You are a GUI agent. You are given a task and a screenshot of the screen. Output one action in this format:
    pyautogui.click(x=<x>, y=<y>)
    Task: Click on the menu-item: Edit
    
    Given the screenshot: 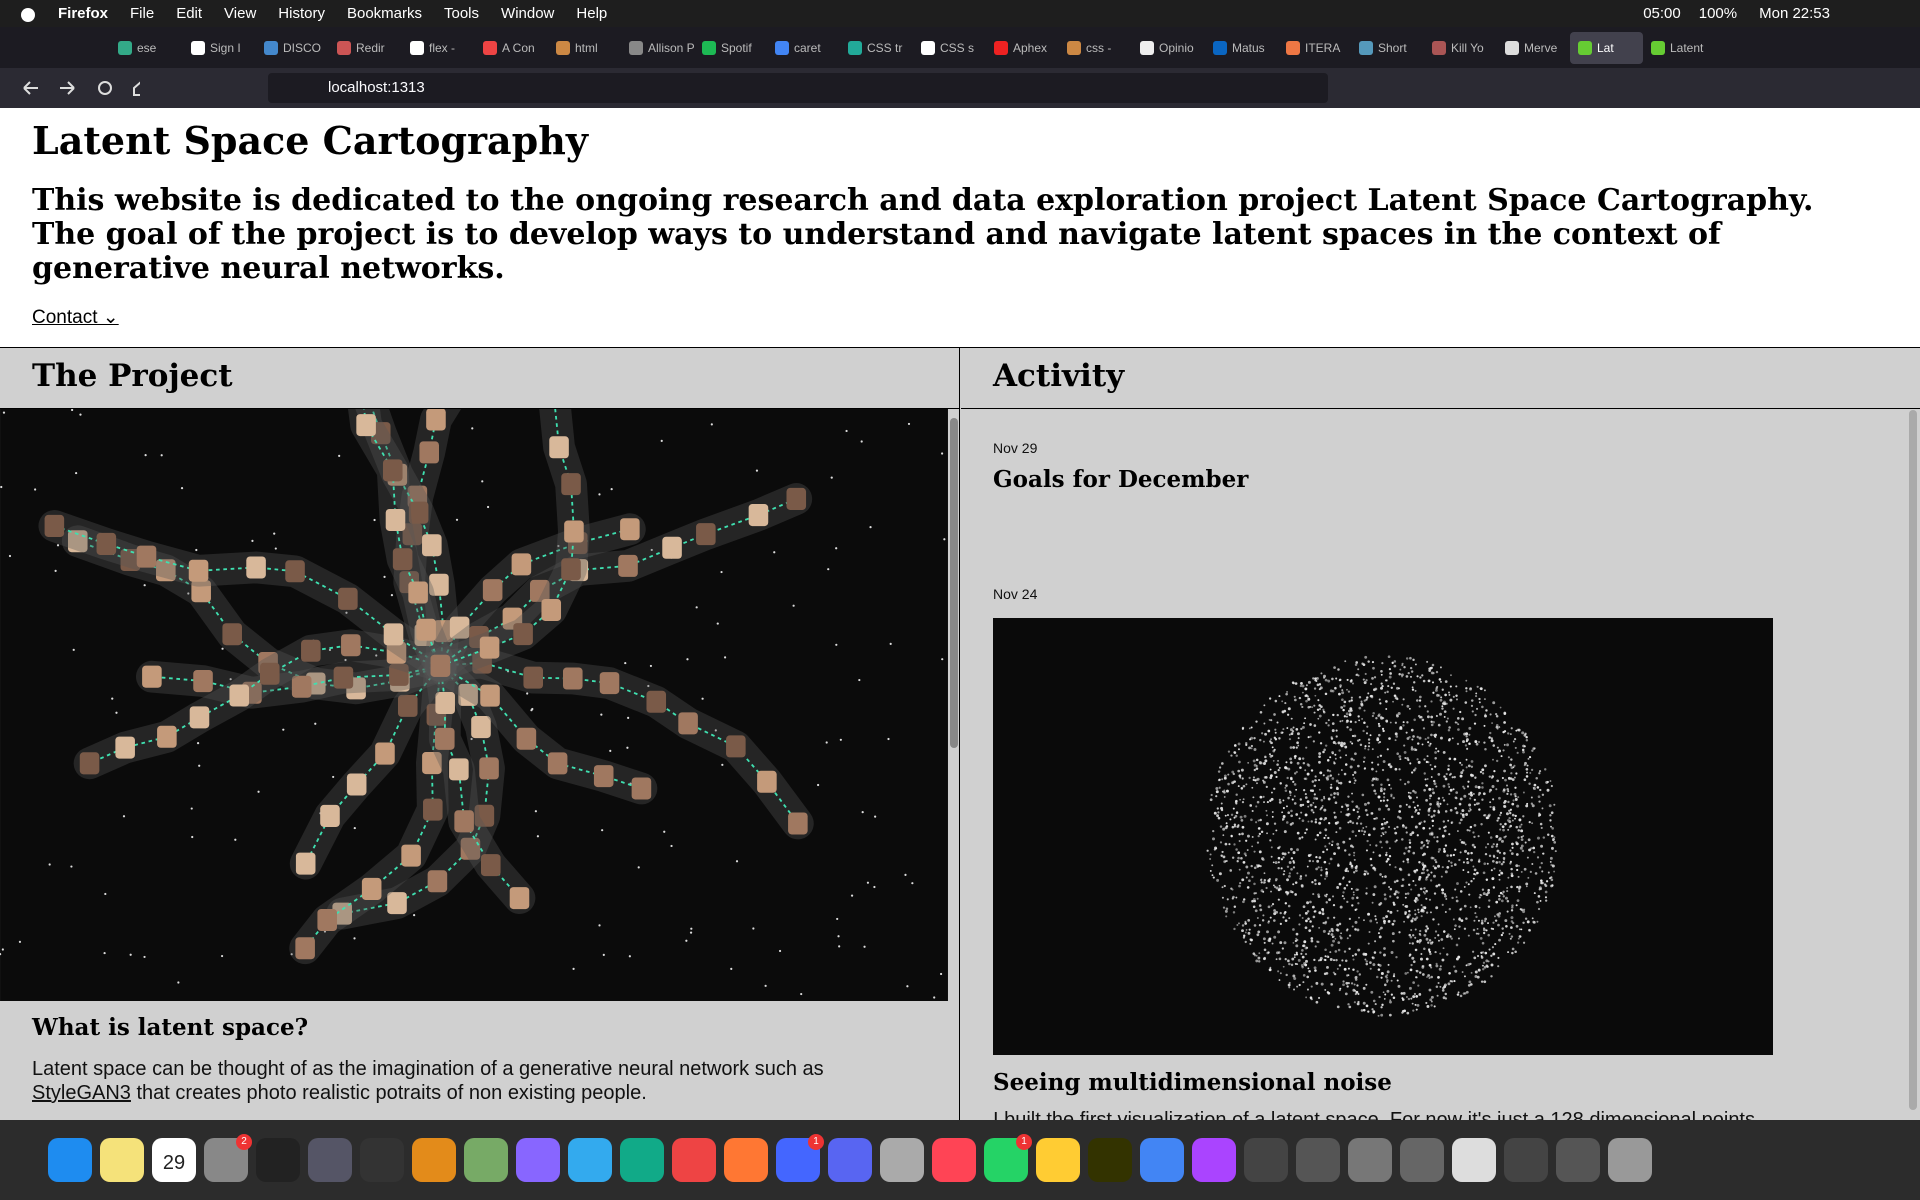 What is the action you would take?
    pyautogui.click(x=189, y=13)
    